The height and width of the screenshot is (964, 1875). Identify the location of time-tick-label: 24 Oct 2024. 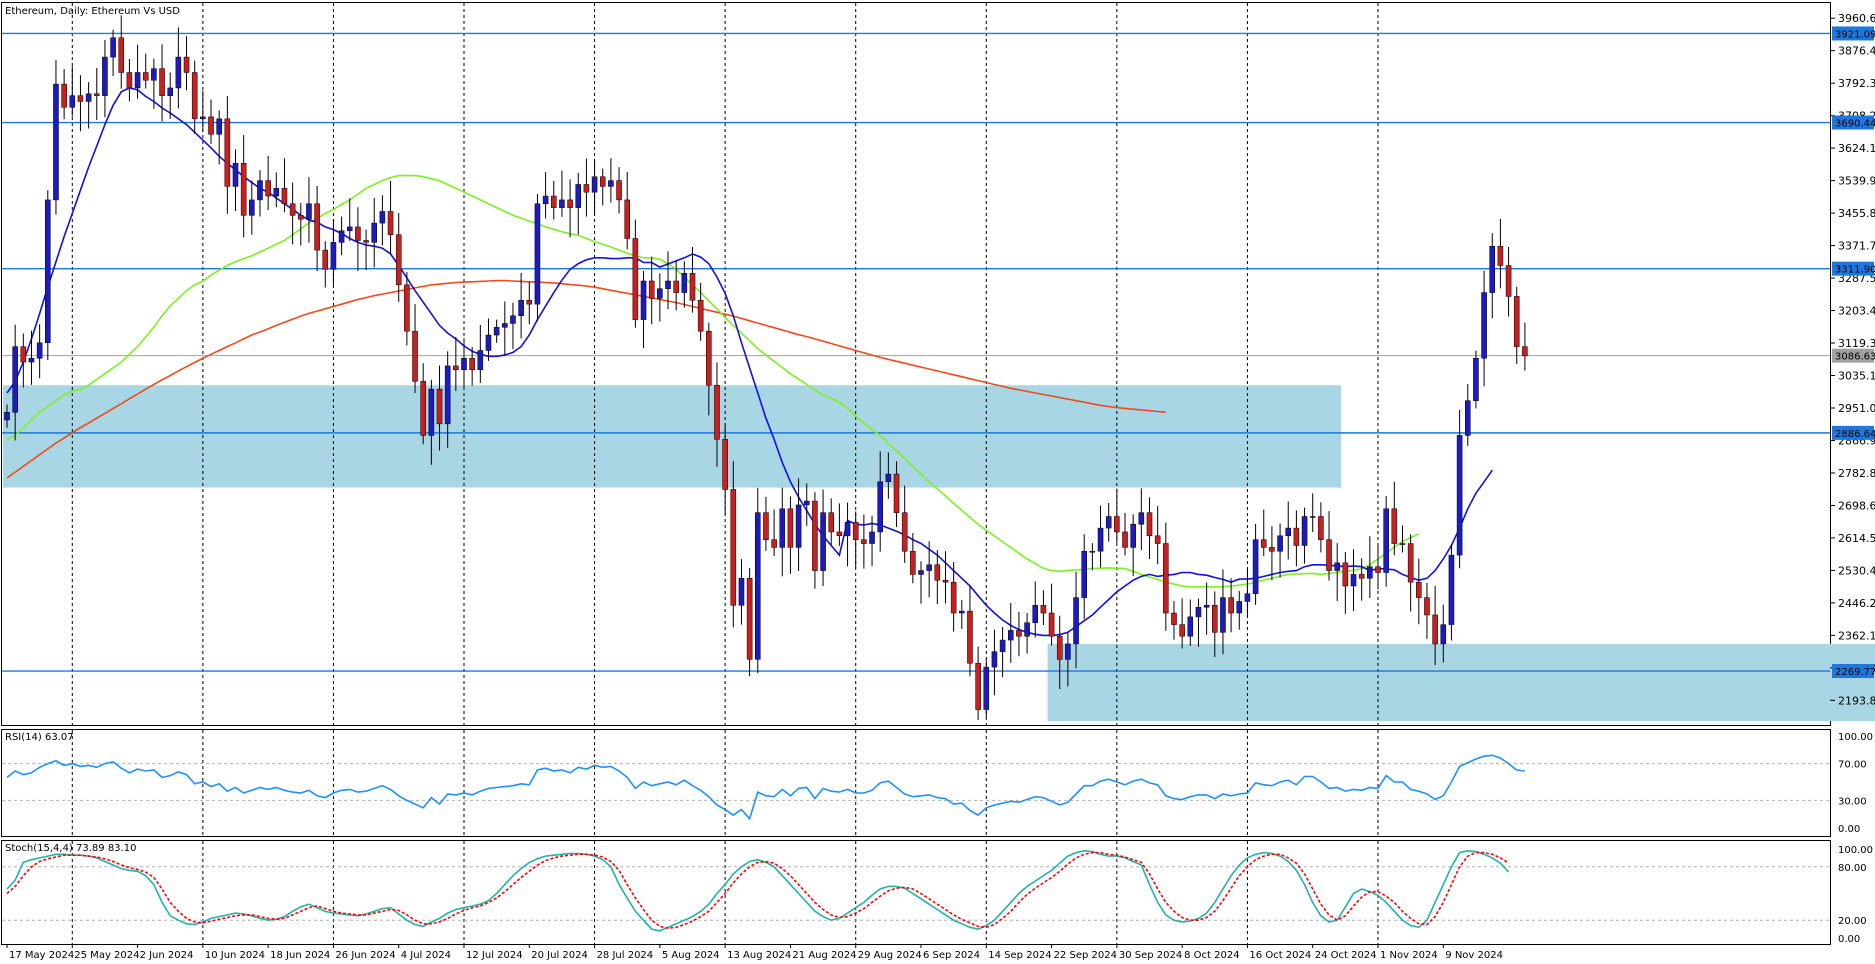
(1346, 955).